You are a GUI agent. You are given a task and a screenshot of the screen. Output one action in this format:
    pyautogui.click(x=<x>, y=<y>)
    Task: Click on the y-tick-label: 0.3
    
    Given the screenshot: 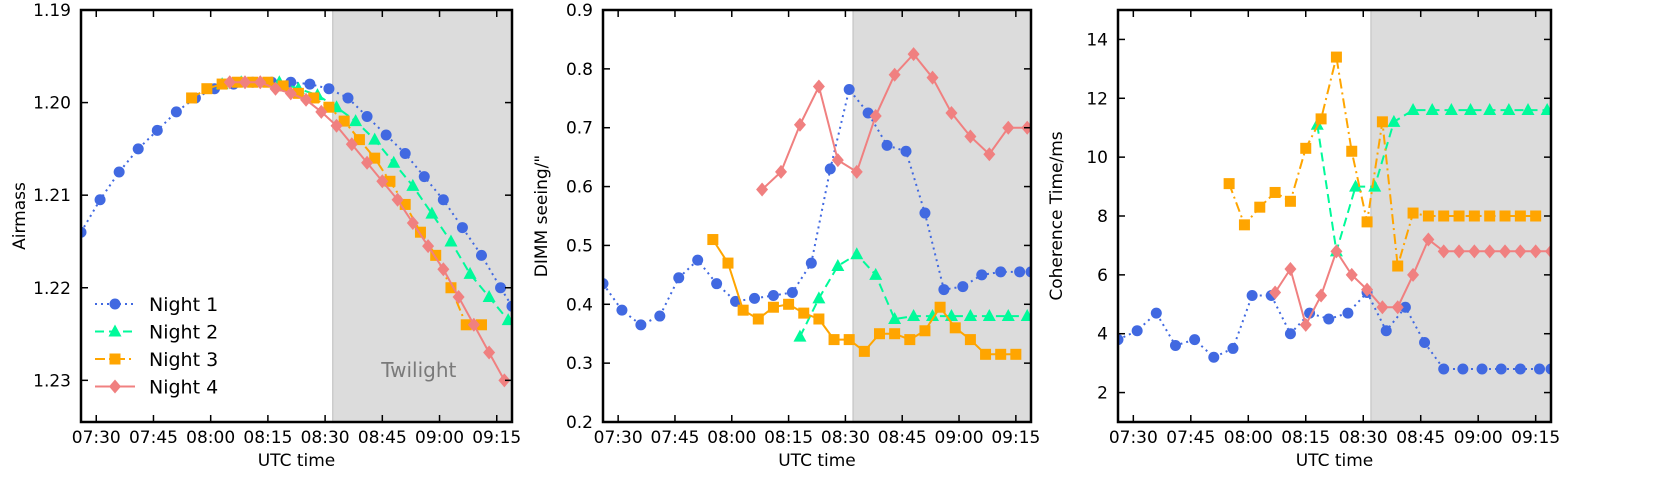 What is the action you would take?
    pyautogui.click(x=579, y=364)
    